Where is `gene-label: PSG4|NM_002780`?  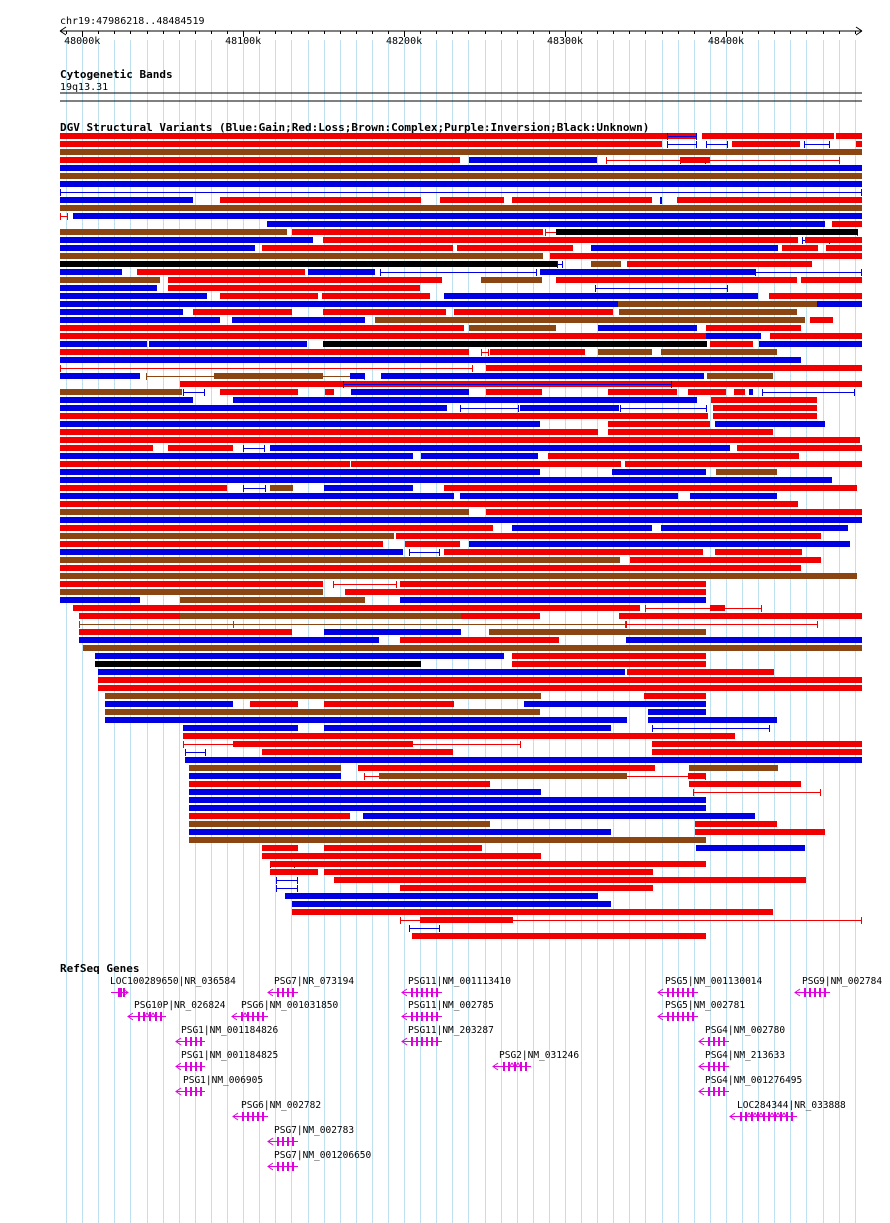 gene-label: PSG4|NM_002780 is located at coordinates (745, 1030).